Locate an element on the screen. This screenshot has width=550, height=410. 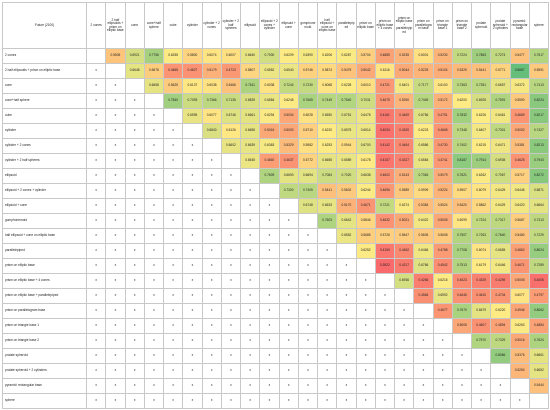
value-cell: 0.7449 is located at coordinates (327, 101).